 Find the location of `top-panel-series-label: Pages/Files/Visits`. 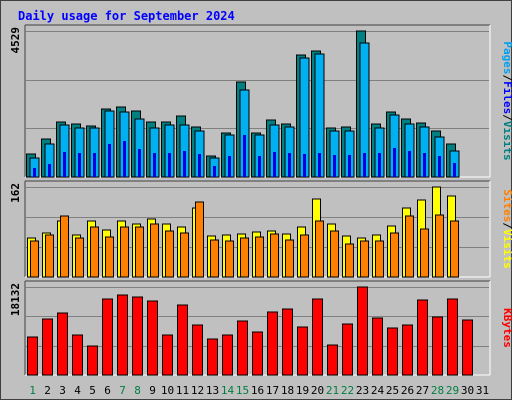

top-panel-series-label: Pages/Files/Visits is located at coordinates (506, 100).